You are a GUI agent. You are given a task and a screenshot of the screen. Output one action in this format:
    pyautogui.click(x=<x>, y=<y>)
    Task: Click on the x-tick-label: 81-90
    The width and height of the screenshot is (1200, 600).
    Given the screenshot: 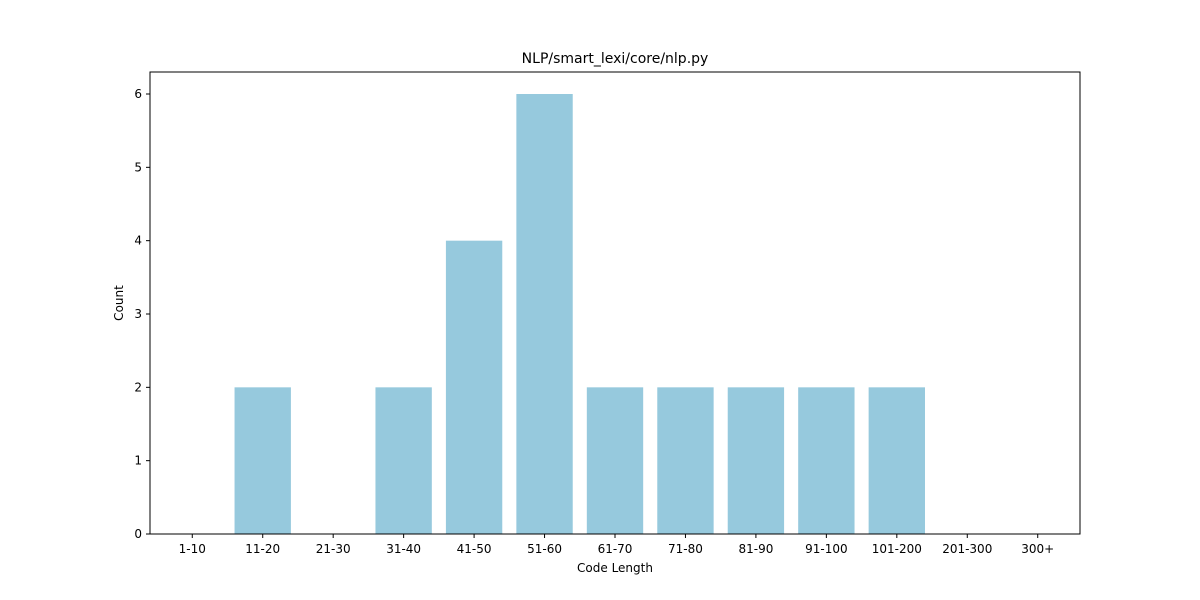 What is the action you would take?
    pyautogui.click(x=755, y=549)
    